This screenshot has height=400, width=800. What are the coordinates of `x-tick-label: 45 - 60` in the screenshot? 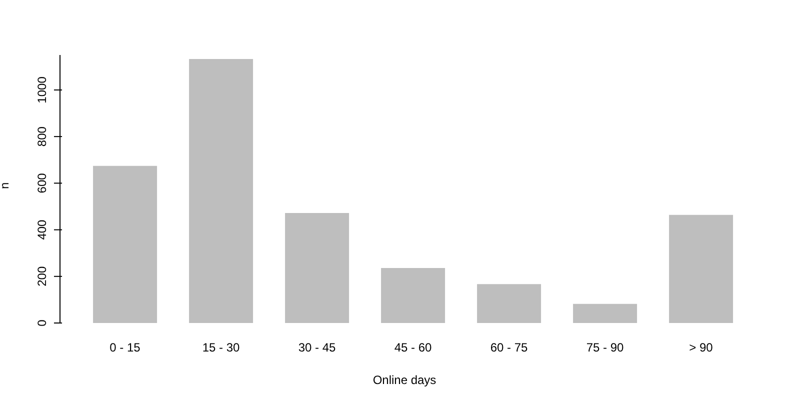 It's located at (413, 347).